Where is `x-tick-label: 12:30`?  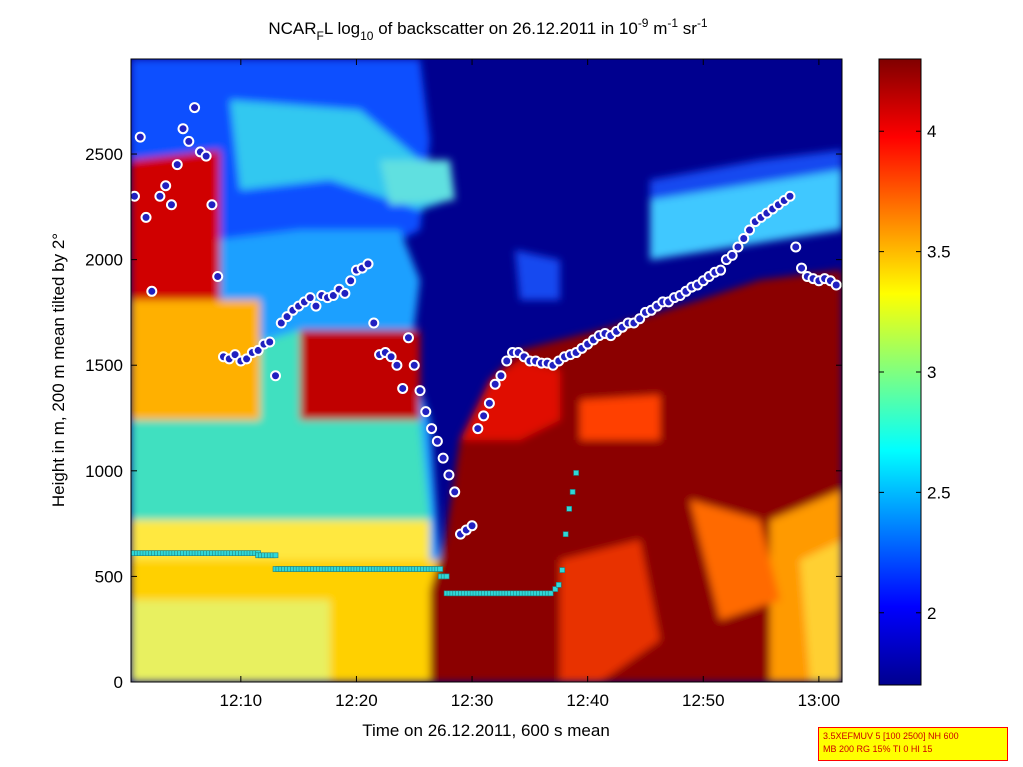 x-tick-label: 12:30 is located at coordinates (472, 700).